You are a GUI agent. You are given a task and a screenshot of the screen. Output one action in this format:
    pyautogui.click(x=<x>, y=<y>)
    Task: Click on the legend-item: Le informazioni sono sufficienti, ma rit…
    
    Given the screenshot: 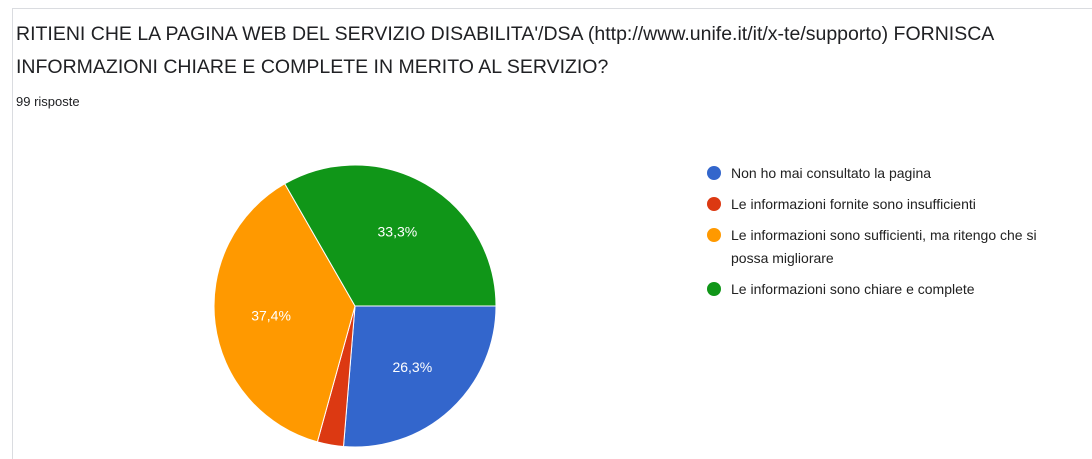 What is the action you would take?
    pyautogui.click(x=875, y=247)
    